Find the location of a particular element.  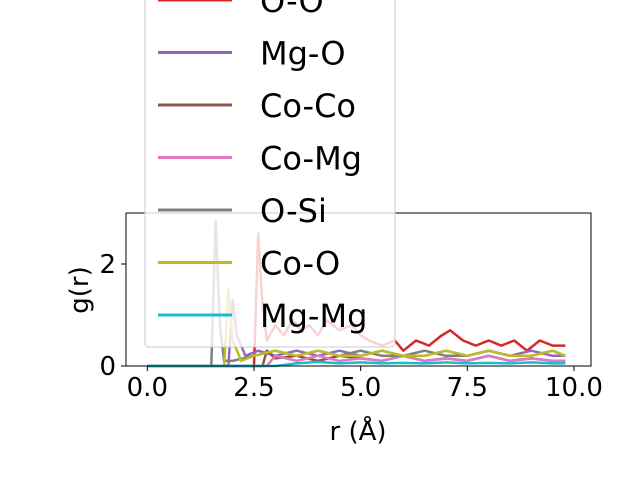

legend-label-4: O-Si is located at coordinates (293, 211).